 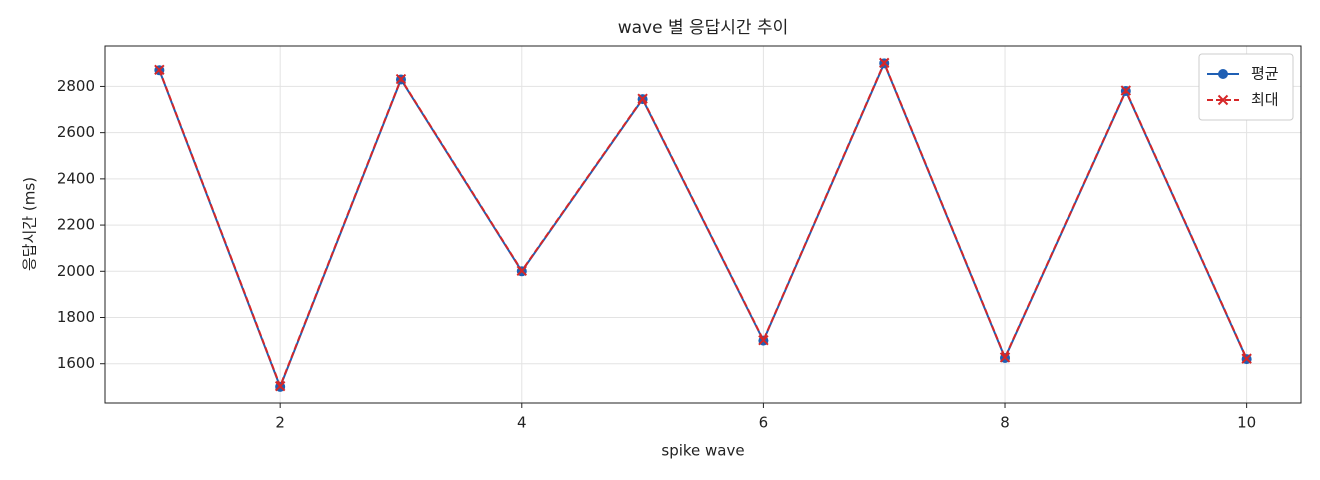 What do you see at coordinates (1246, 423) in the screenshot?
I see `x-tick-label: 10` at bounding box center [1246, 423].